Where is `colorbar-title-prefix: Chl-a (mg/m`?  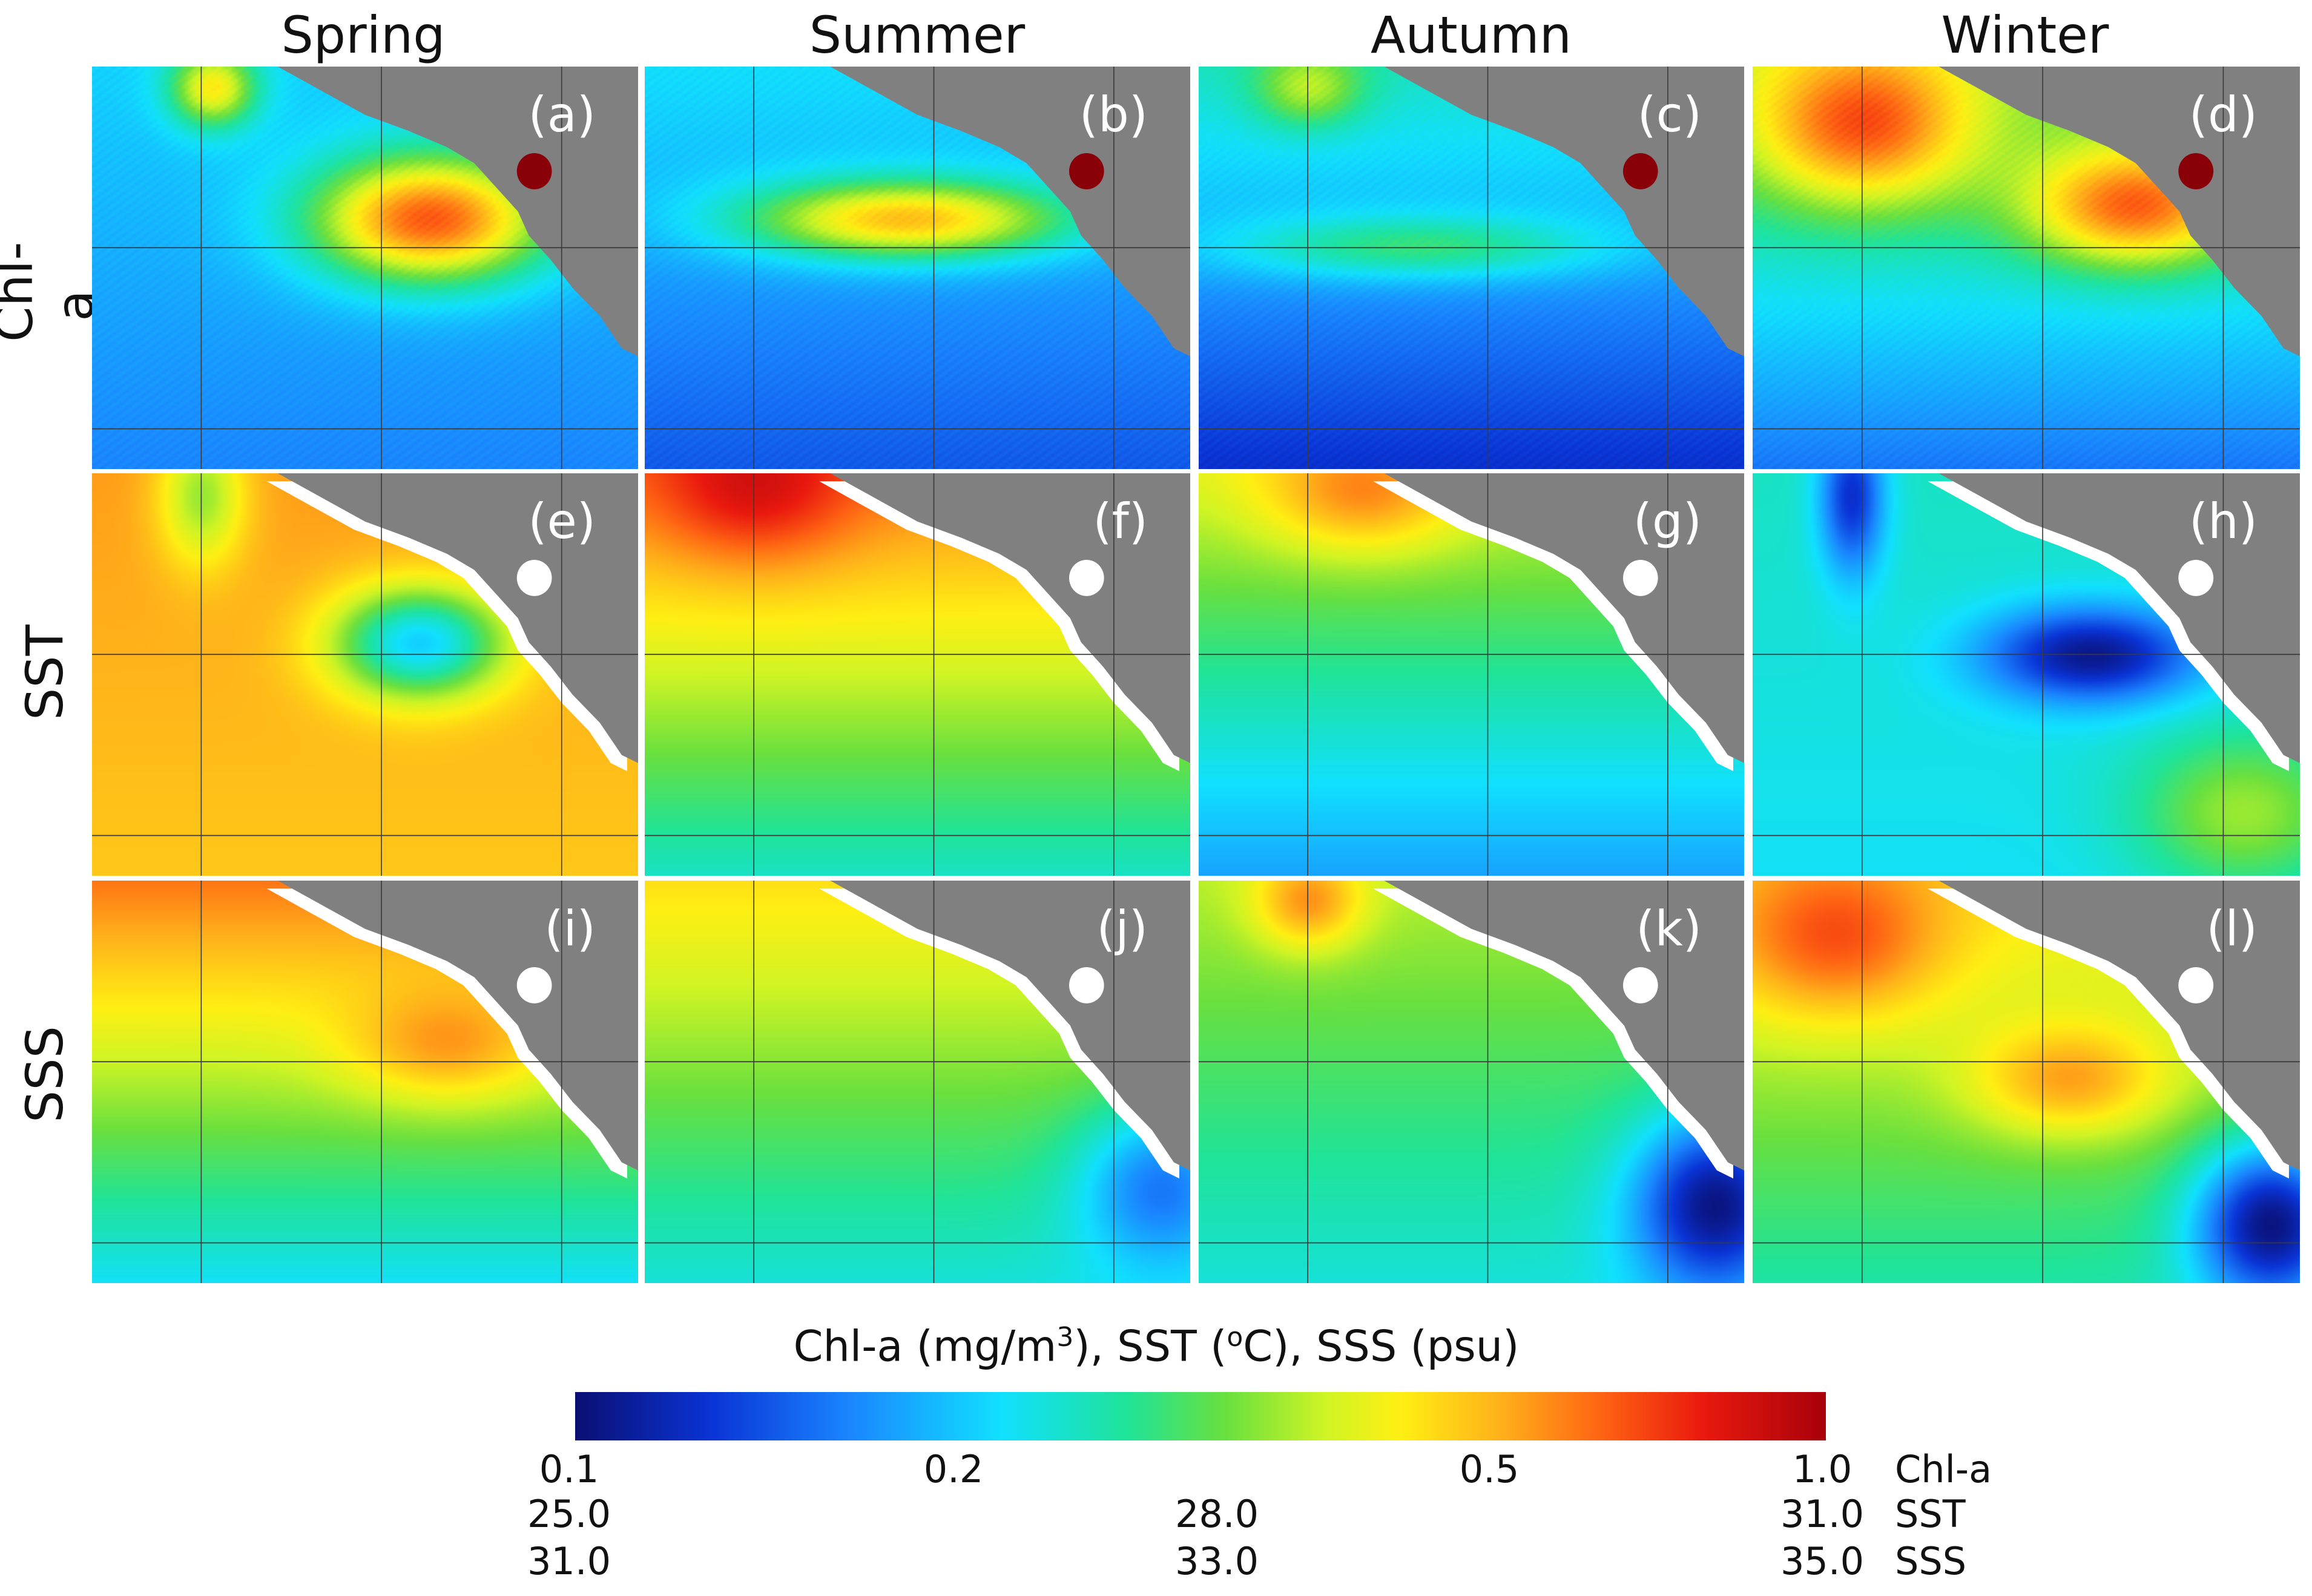 colorbar-title-prefix: Chl-a (mg/m is located at coordinates (925, 1346).